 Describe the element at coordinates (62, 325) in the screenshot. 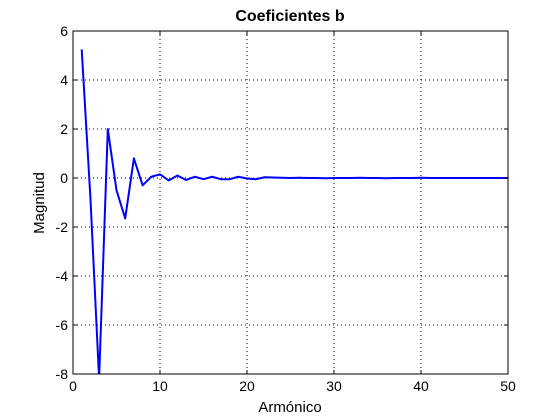

I see `y-tick-label: -6` at that location.